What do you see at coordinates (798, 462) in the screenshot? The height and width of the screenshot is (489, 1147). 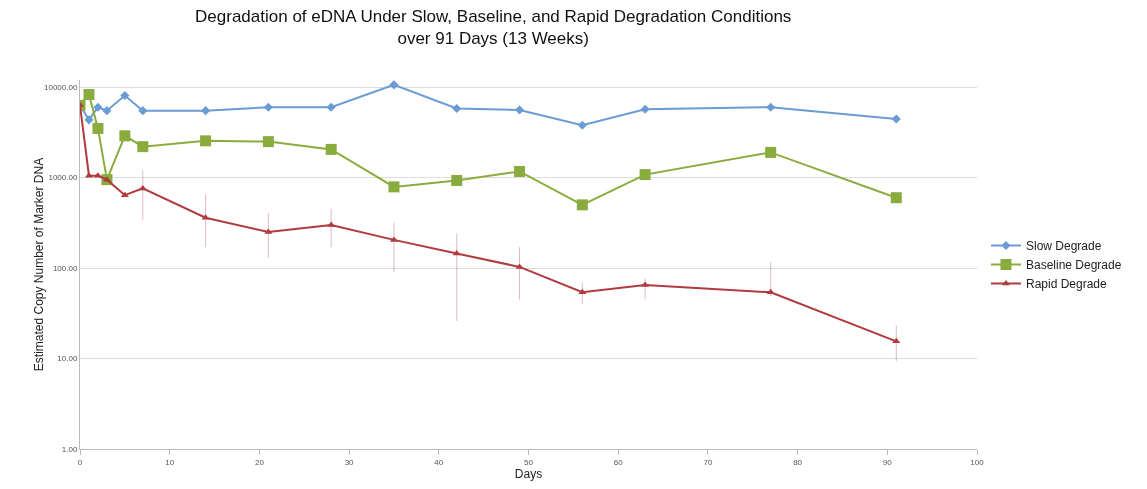 I see `x-tick-label: 80` at bounding box center [798, 462].